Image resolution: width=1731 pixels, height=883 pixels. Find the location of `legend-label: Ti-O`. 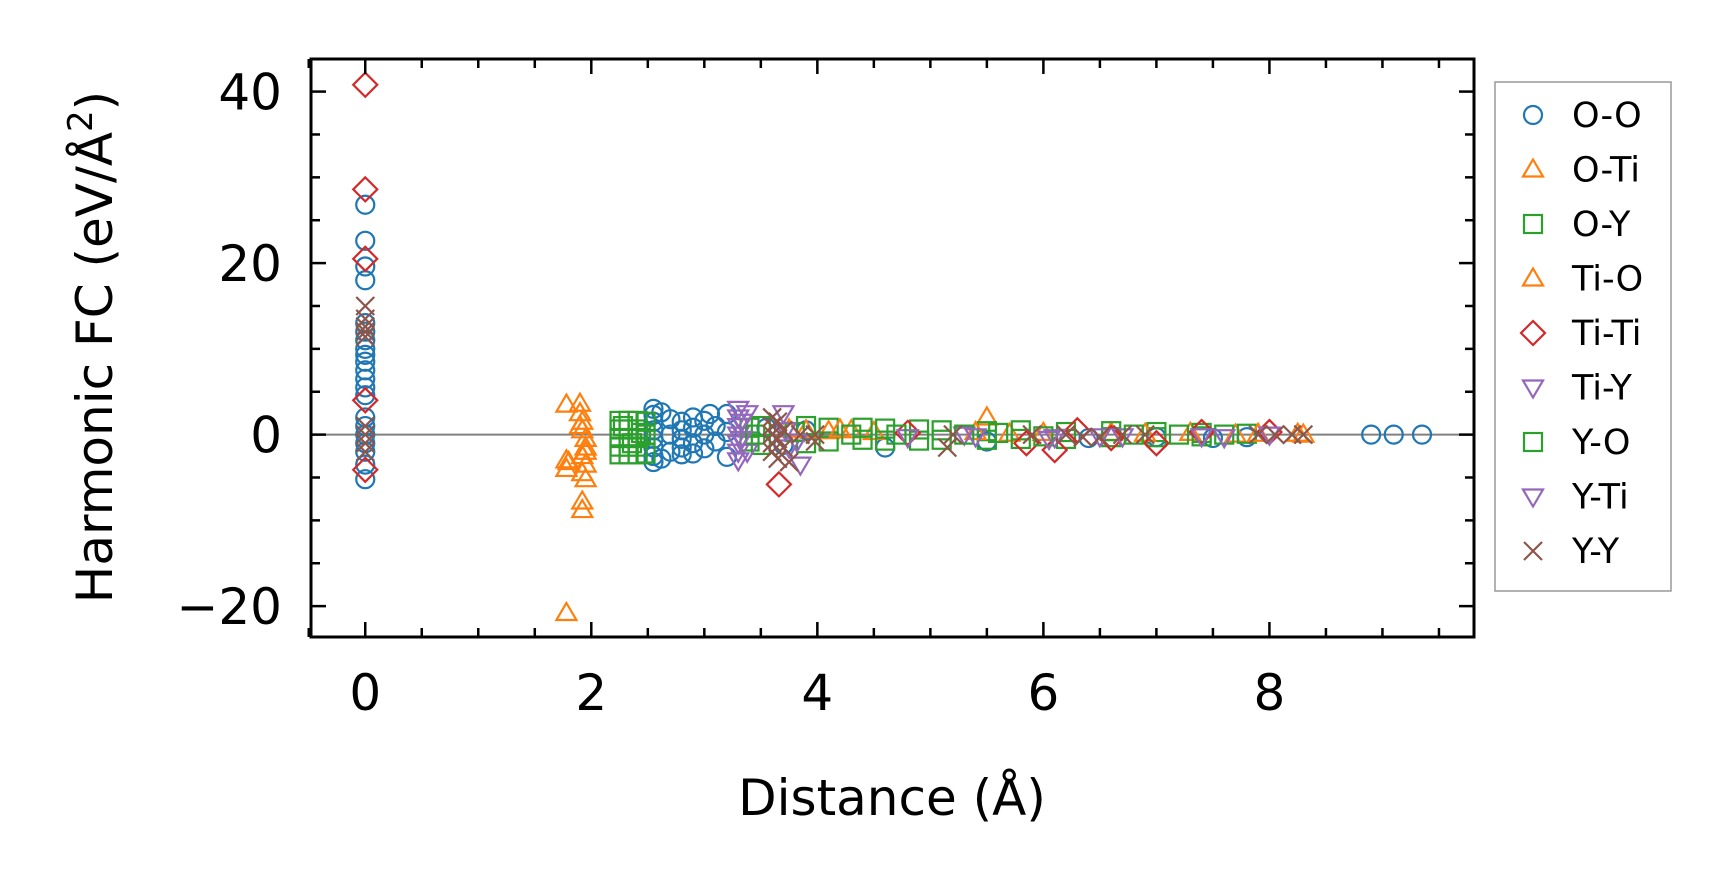

legend-label: Ti-O is located at coordinates (1607, 280).